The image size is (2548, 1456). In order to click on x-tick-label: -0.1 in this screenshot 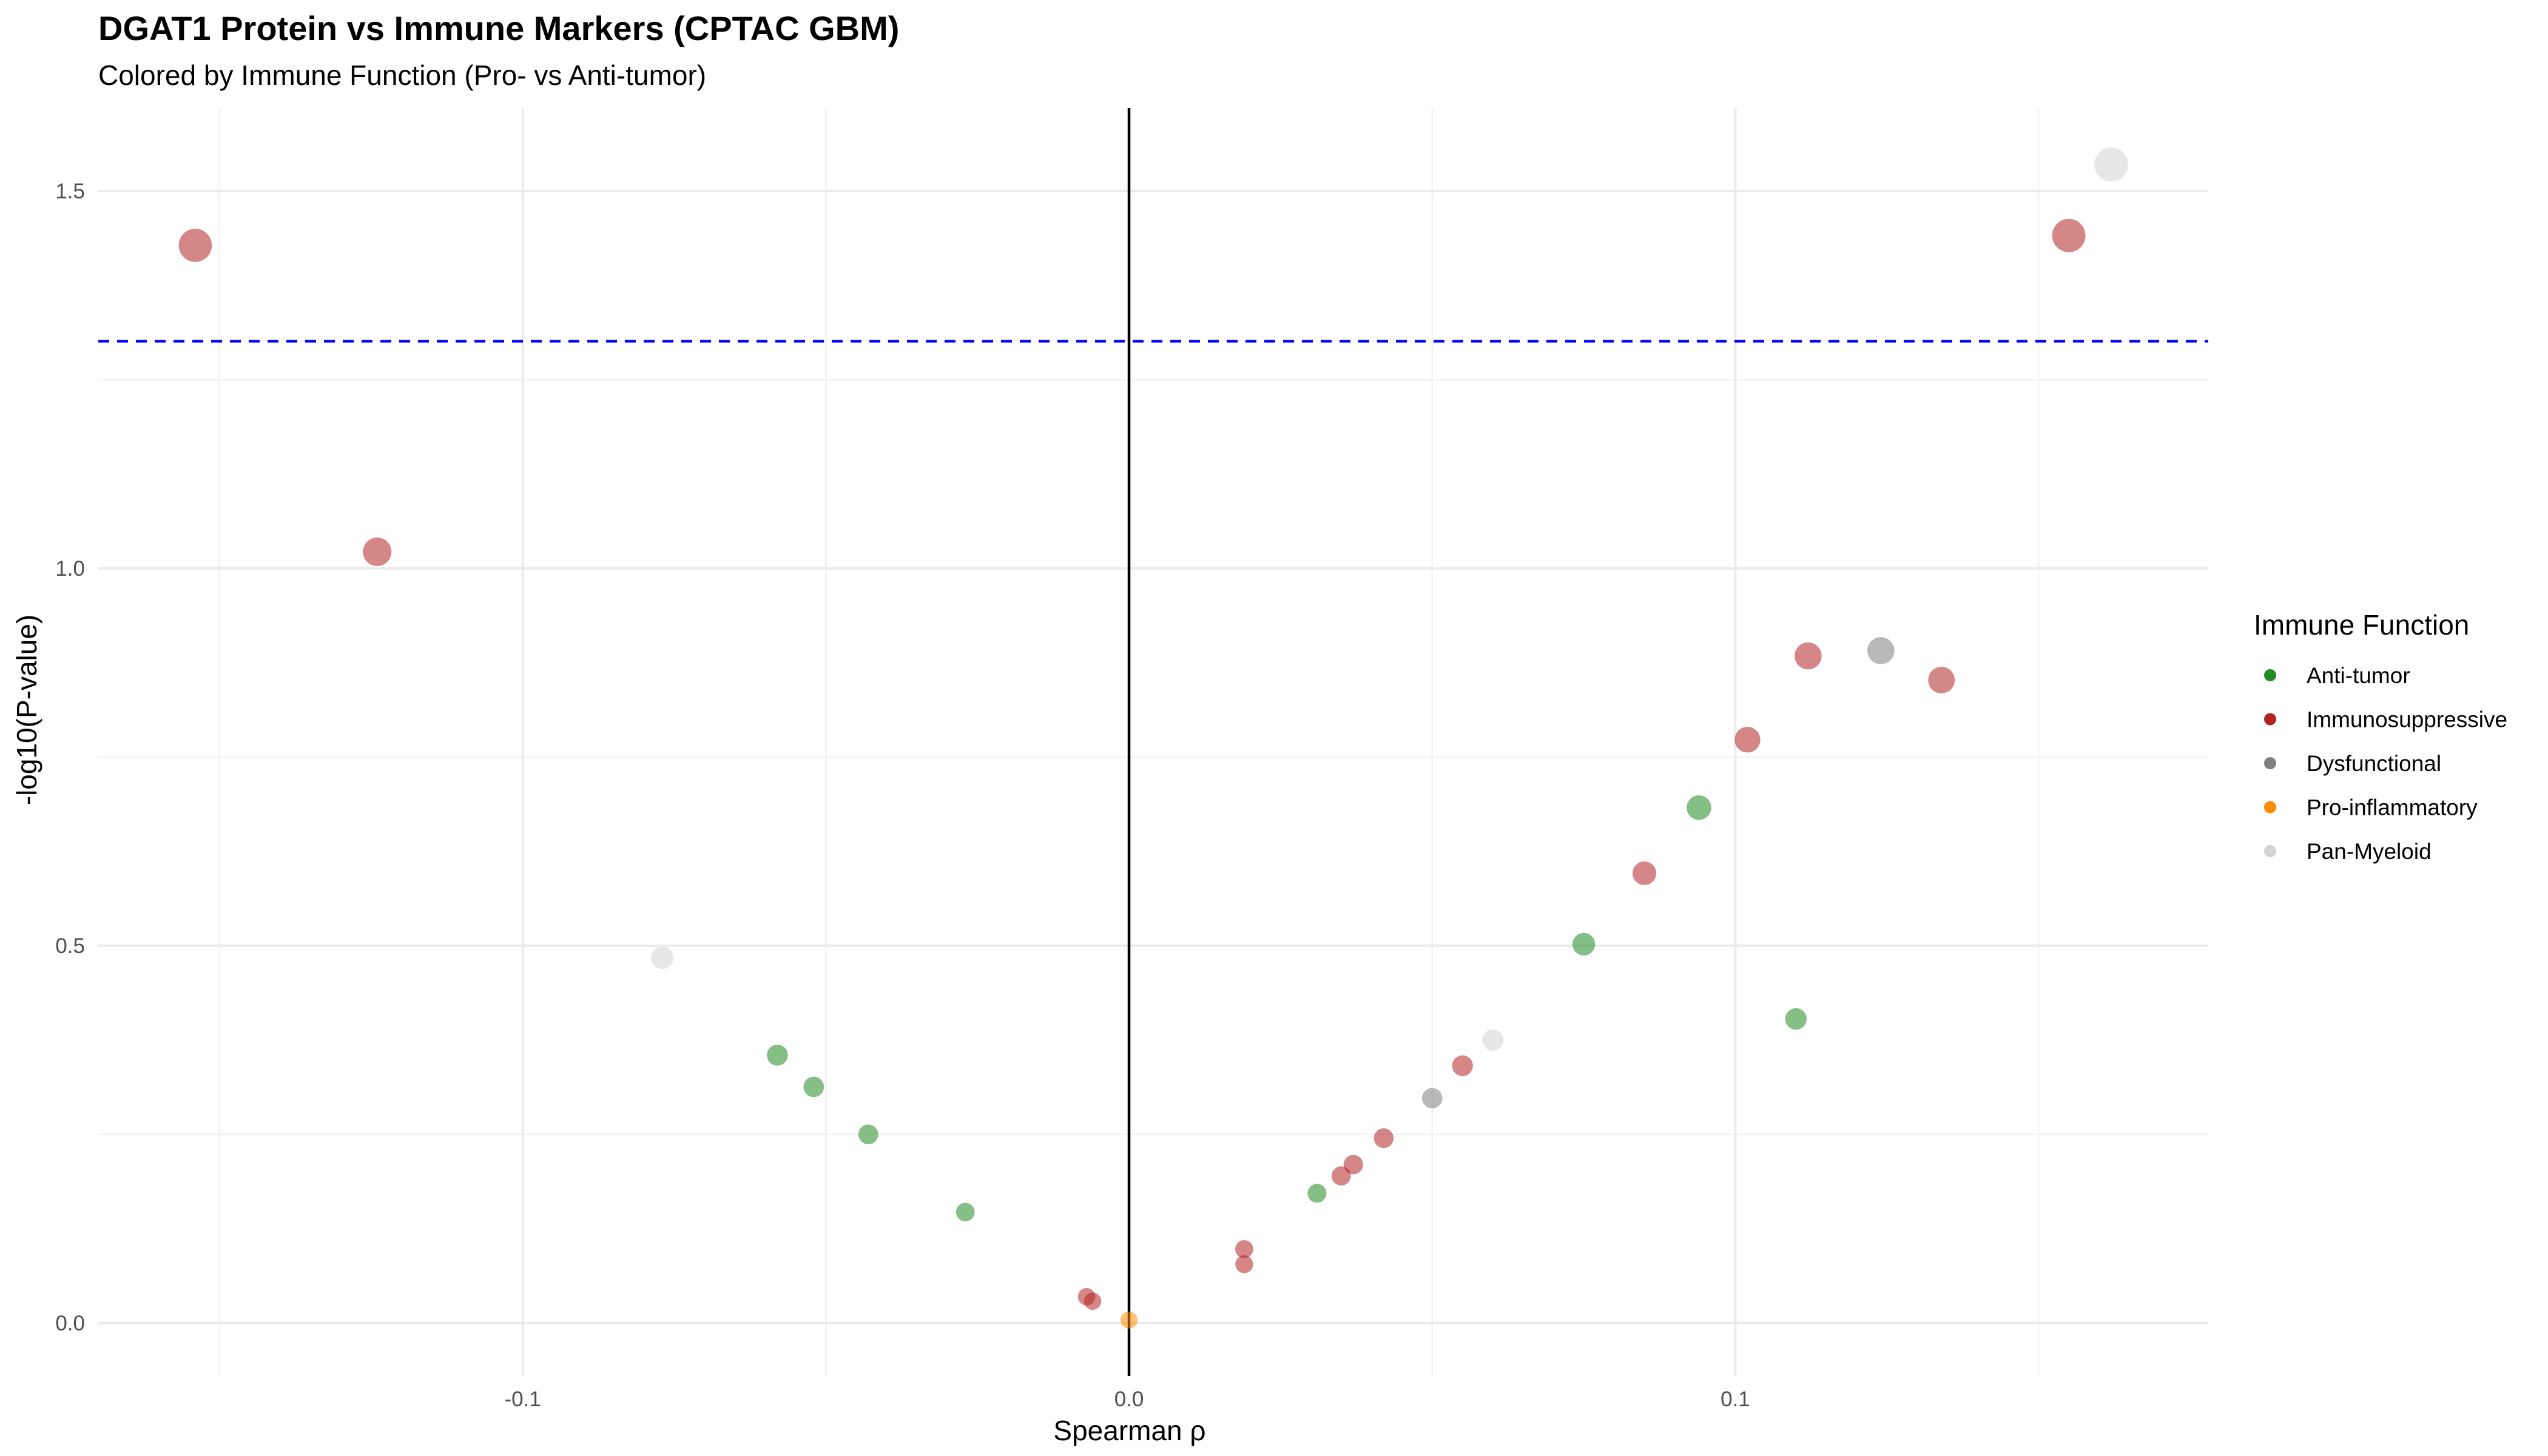, I will do `click(522, 1399)`.